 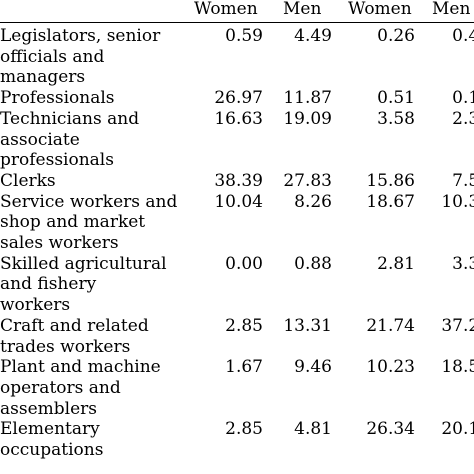 I want to click on column-header-women-2: Women, so click(x=380, y=9).